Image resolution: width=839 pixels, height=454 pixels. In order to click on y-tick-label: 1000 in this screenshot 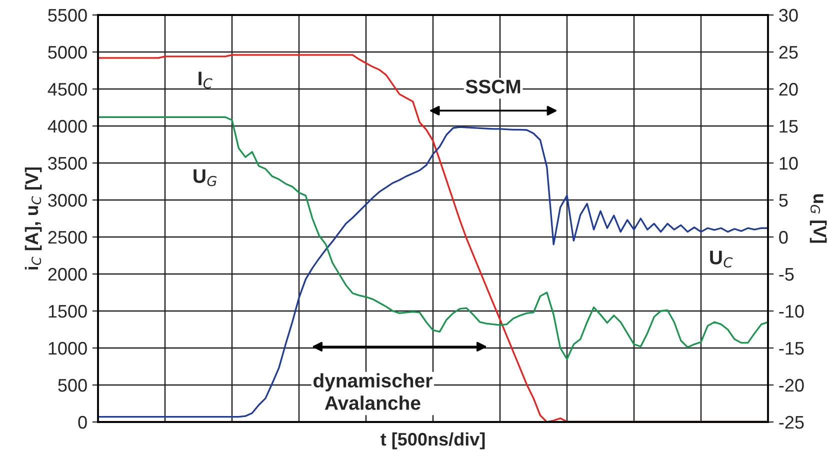, I will do `click(67, 348)`.